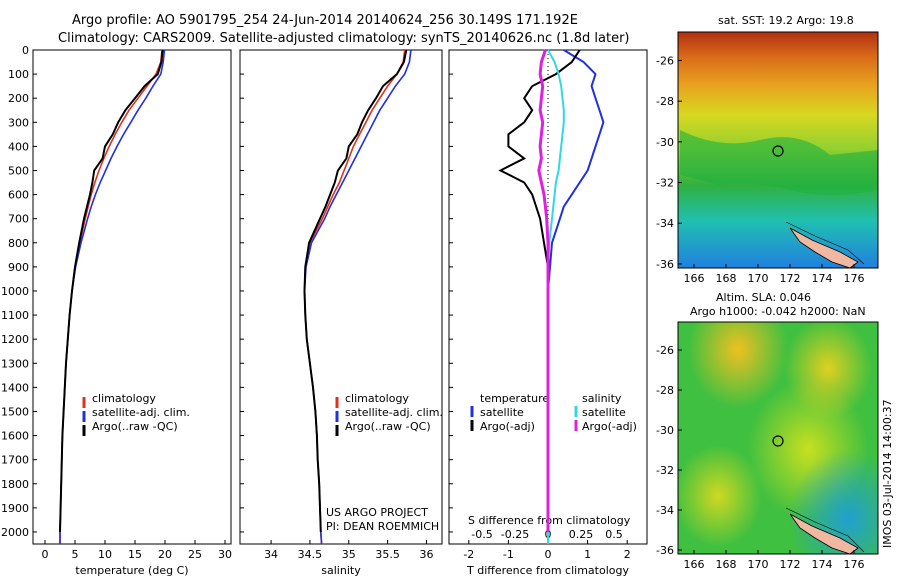 The height and width of the screenshot is (580, 900). Describe the element at coordinates (604, 412) in the screenshot. I see `legend-s-satellite: satellite` at that location.